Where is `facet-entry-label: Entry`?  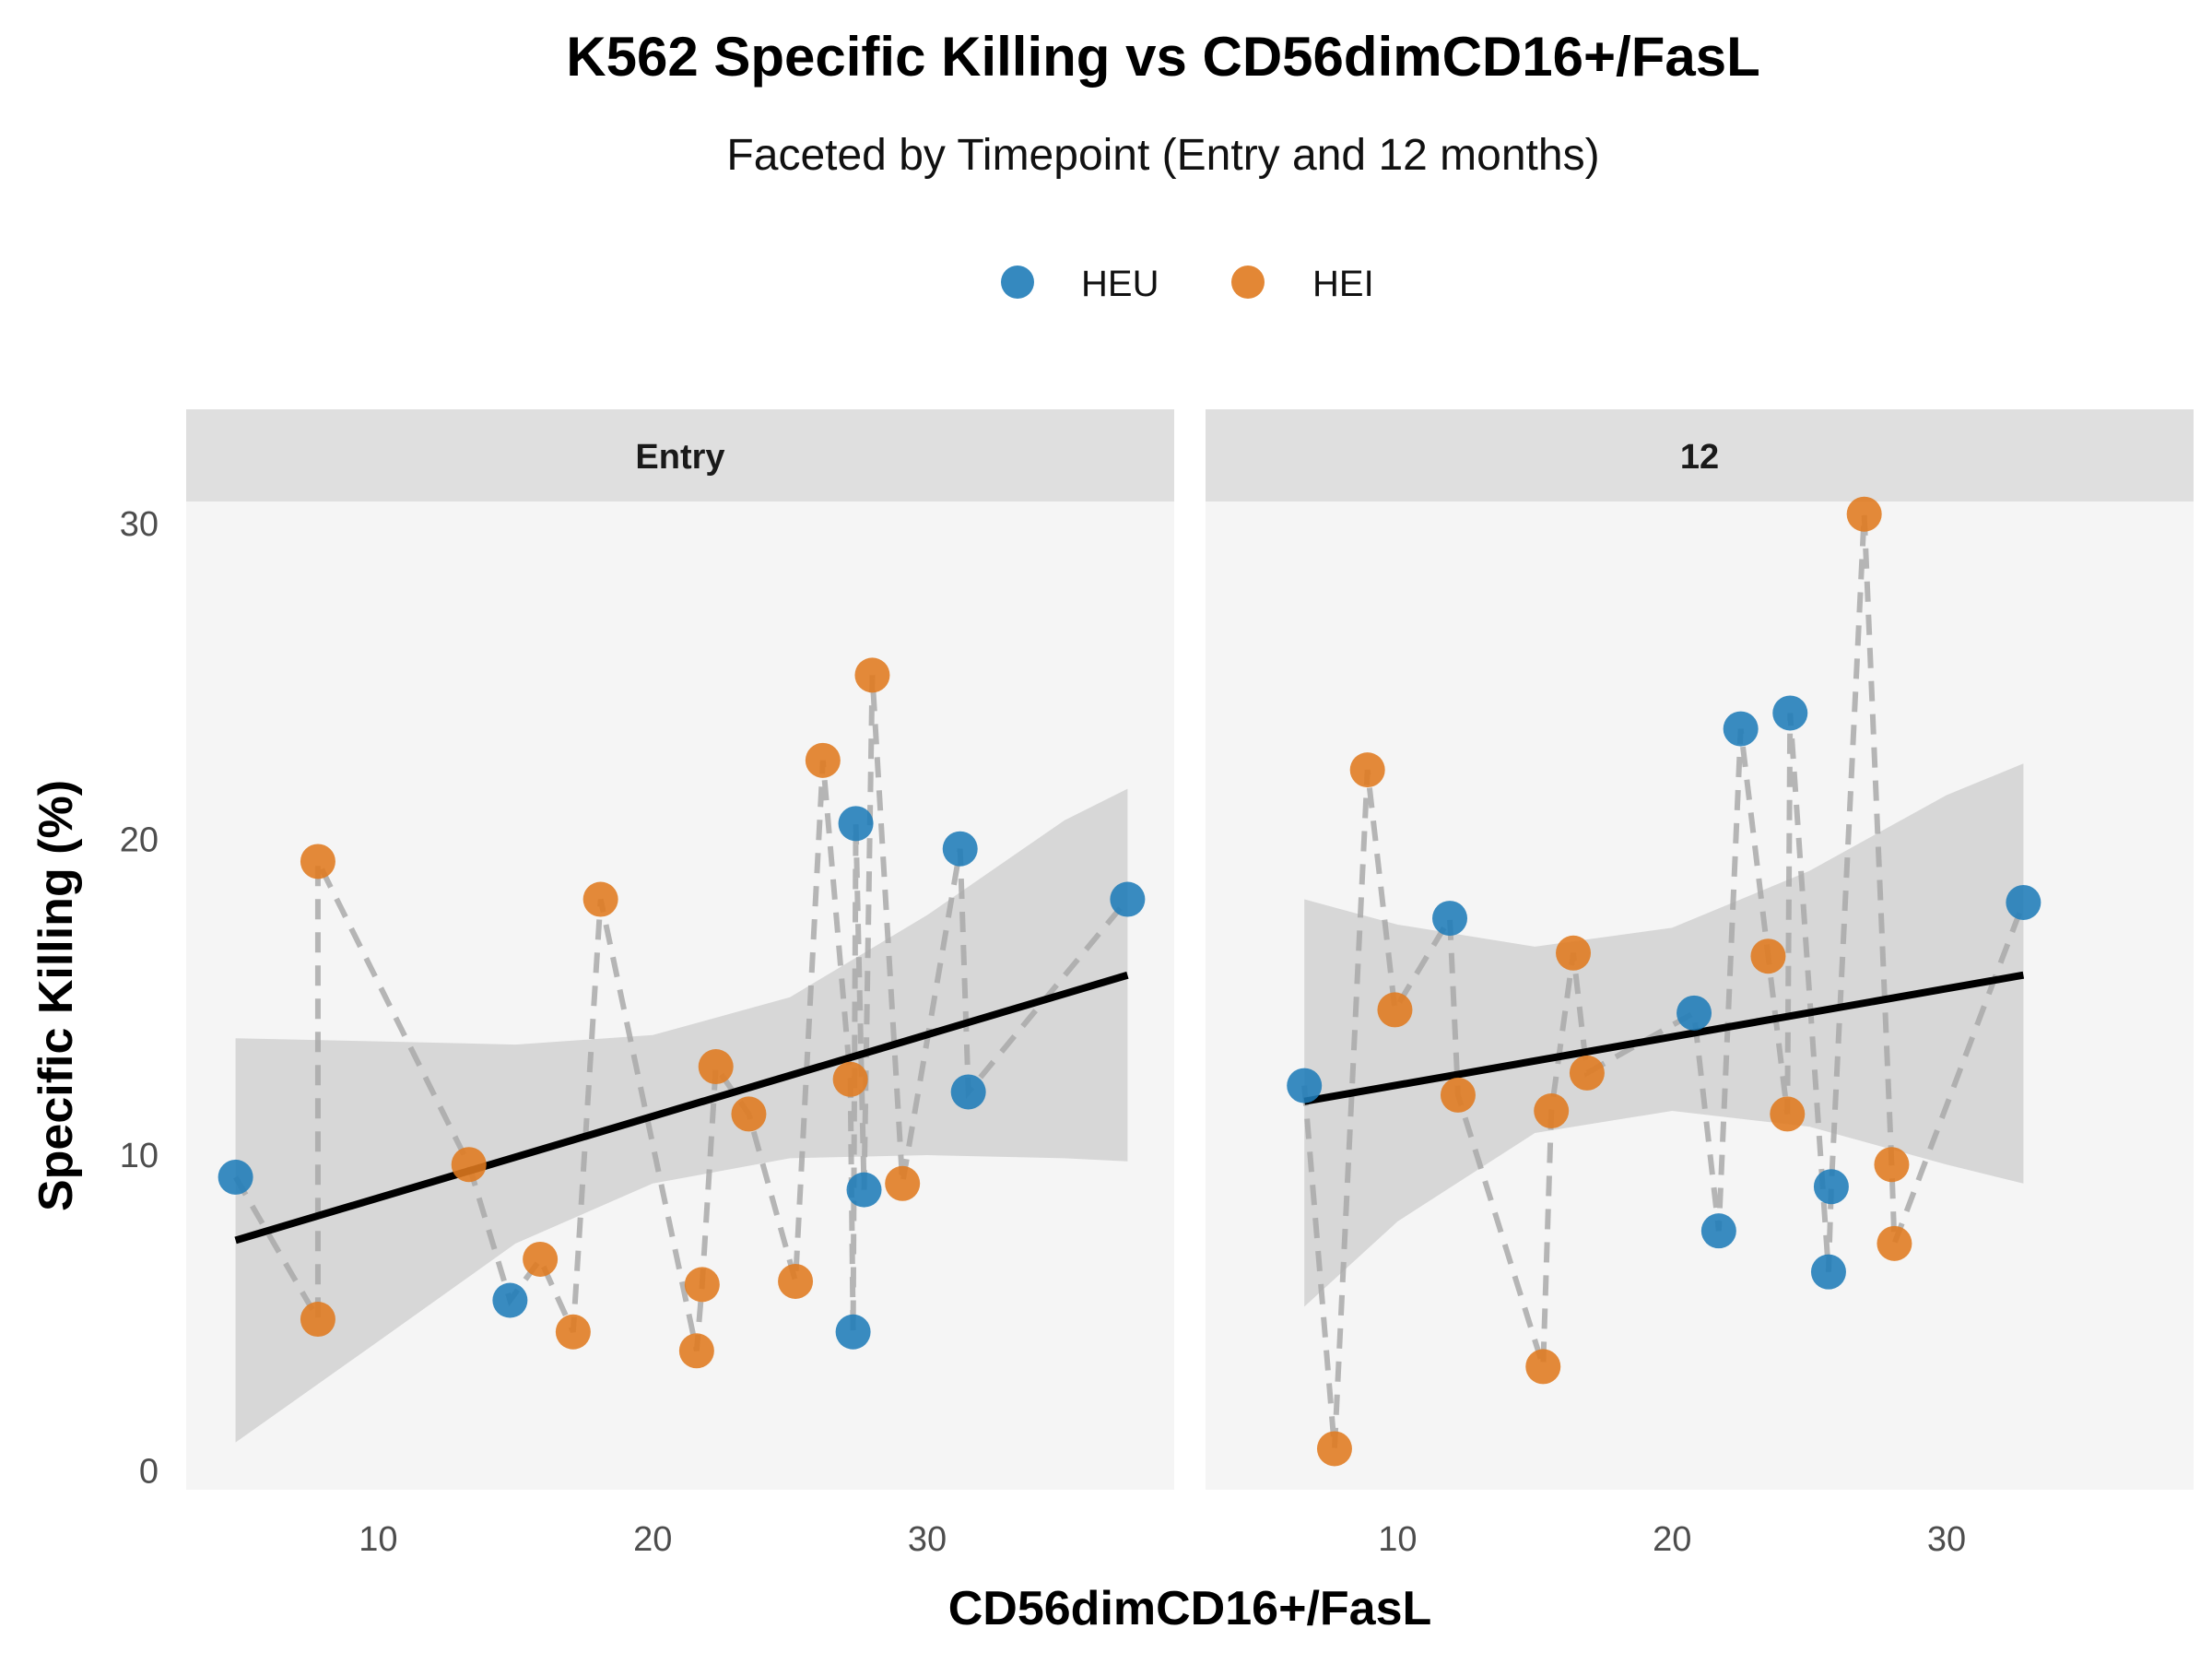
facet-entry-label: Entry is located at coordinates (679, 457).